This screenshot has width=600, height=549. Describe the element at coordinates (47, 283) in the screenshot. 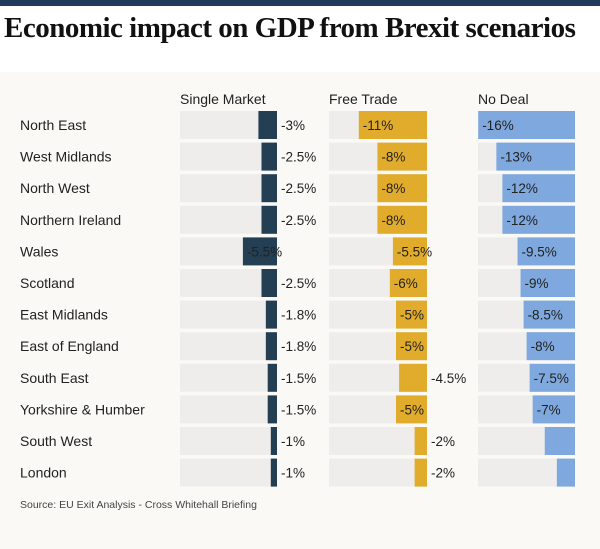

I see `category-label: Scotland` at that location.